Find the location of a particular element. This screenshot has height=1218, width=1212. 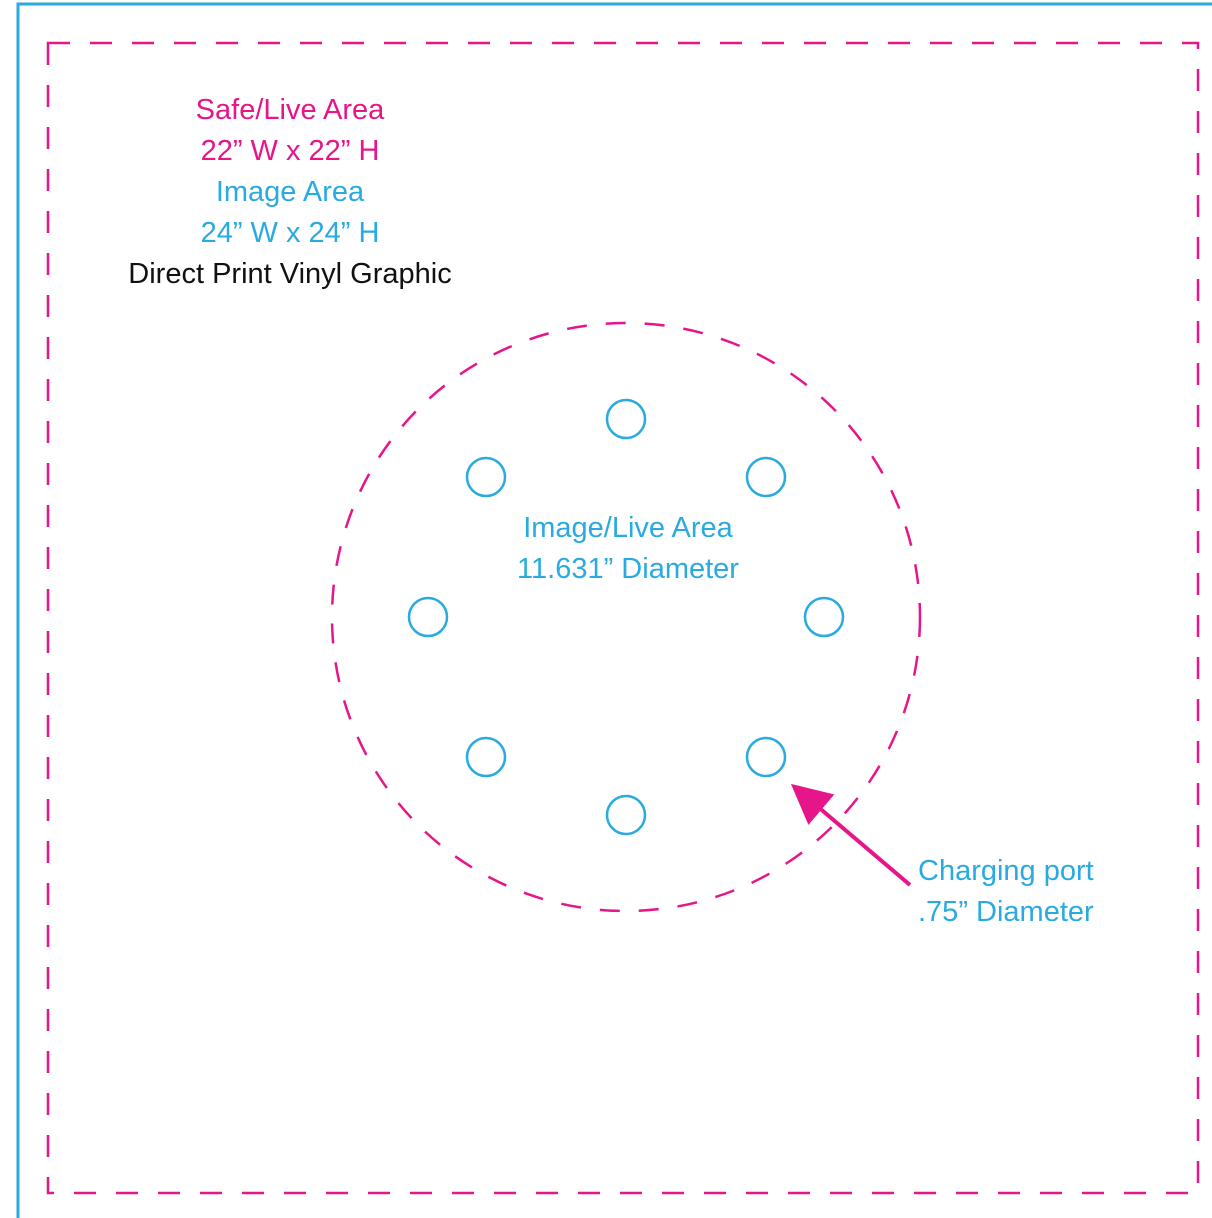

charging-port-diameter: .75” Diameter is located at coordinates (1006, 912).